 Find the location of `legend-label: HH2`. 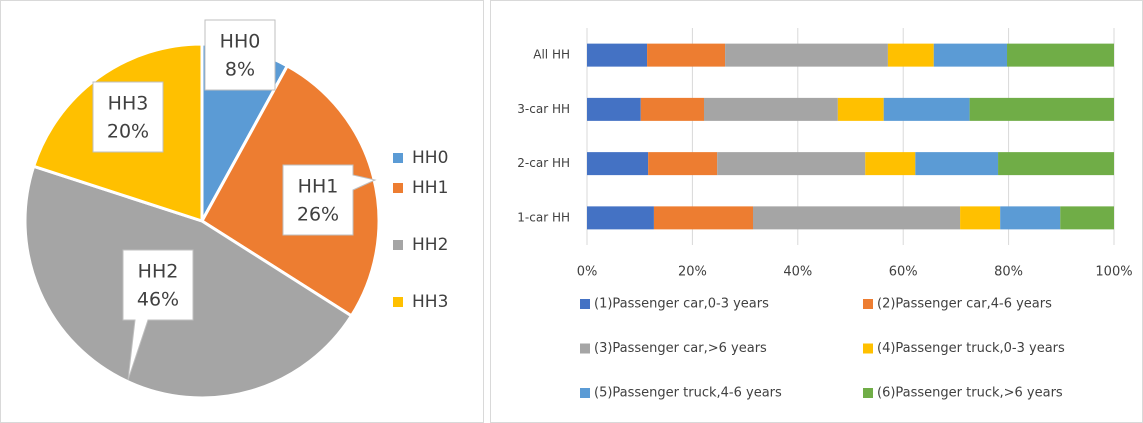

legend-label: HH2 is located at coordinates (430, 245).